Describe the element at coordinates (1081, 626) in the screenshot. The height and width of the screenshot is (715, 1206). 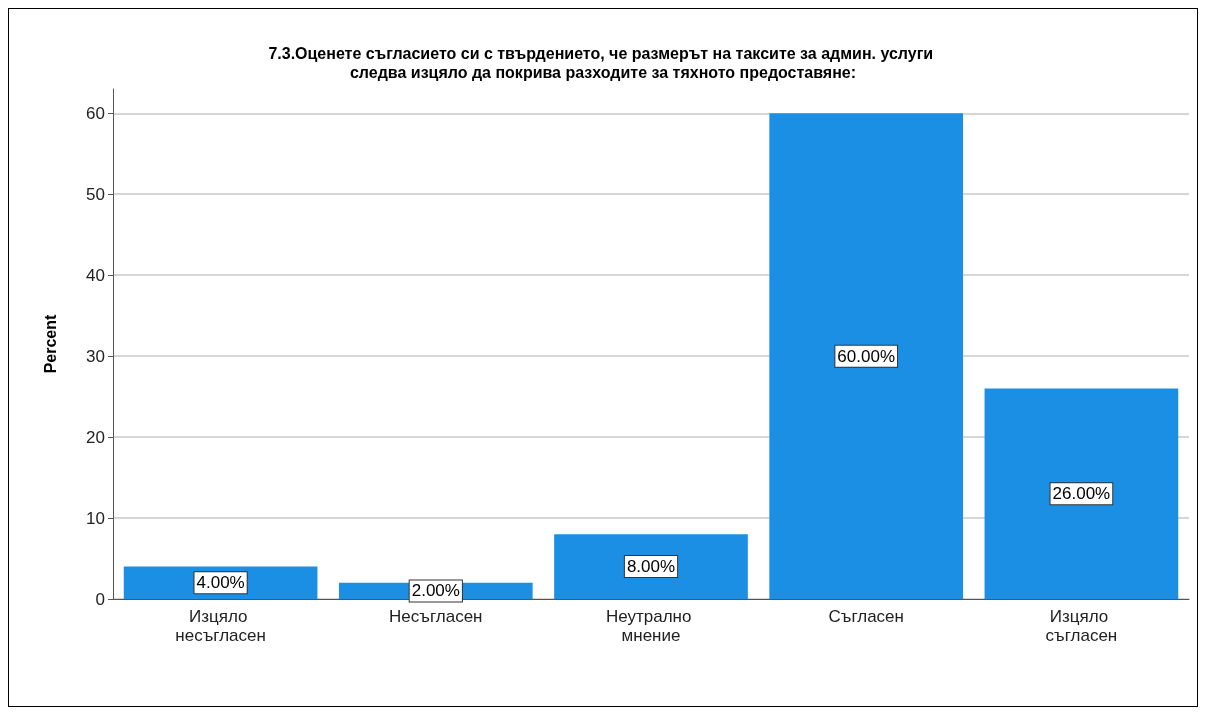
I see `x-tick-label: Изцяло съгласен` at that location.